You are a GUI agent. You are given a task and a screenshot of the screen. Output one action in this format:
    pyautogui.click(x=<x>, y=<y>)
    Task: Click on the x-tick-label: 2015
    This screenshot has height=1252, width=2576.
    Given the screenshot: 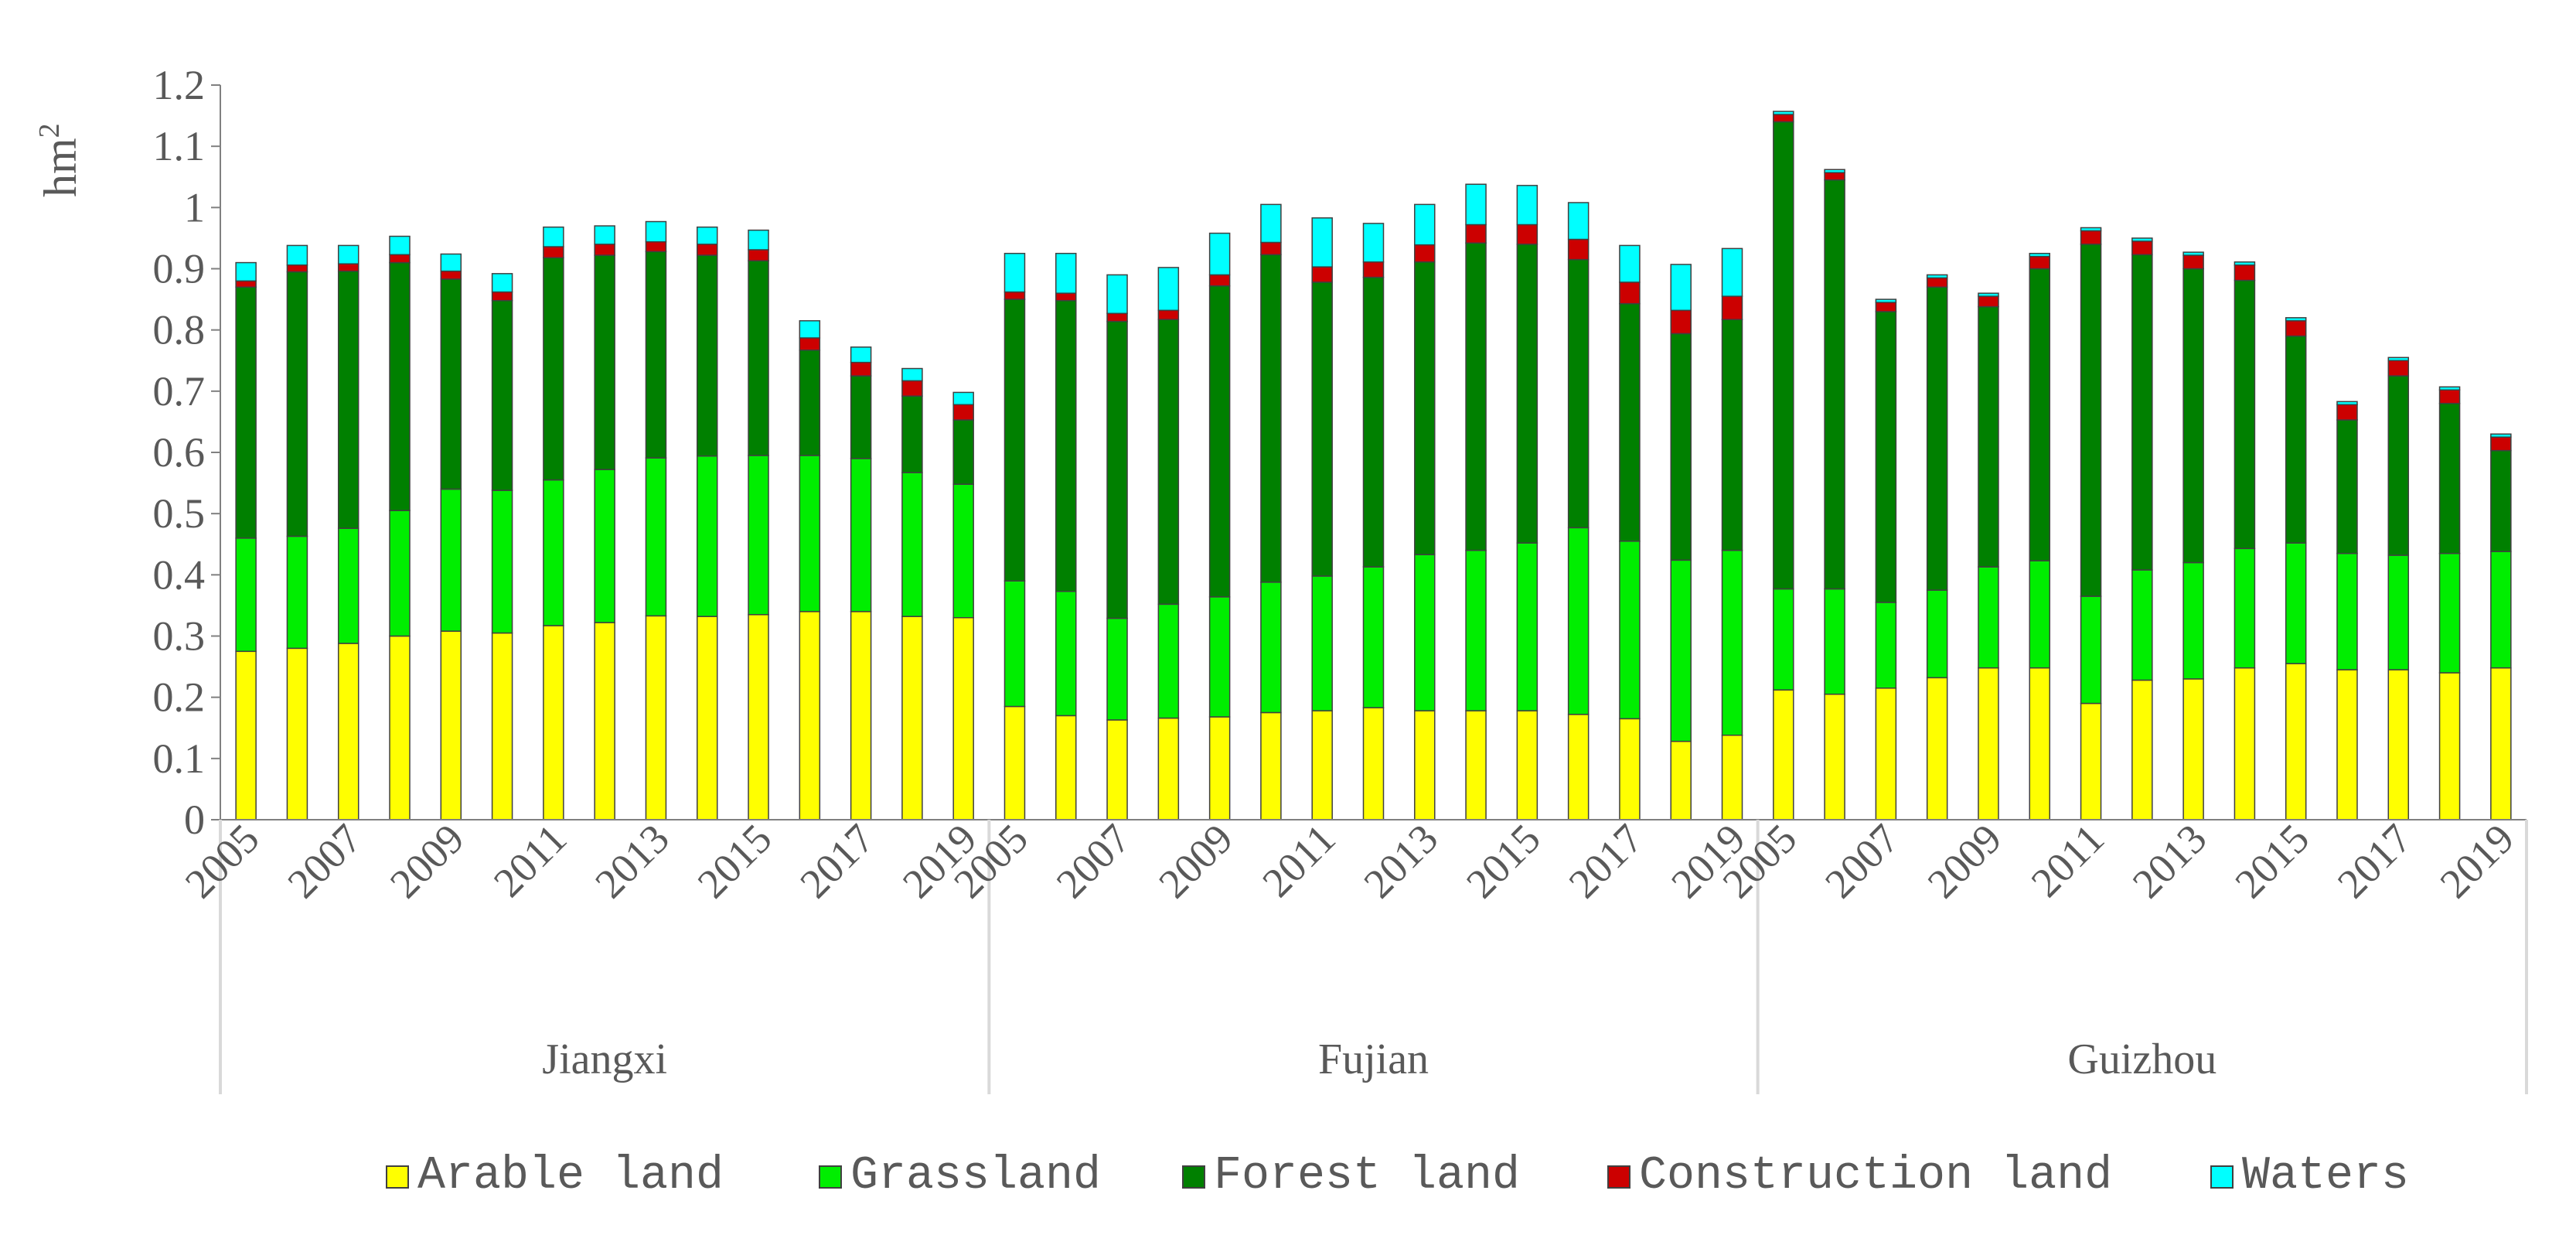 What is the action you would take?
    pyautogui.click(x=2272, y=861)
    